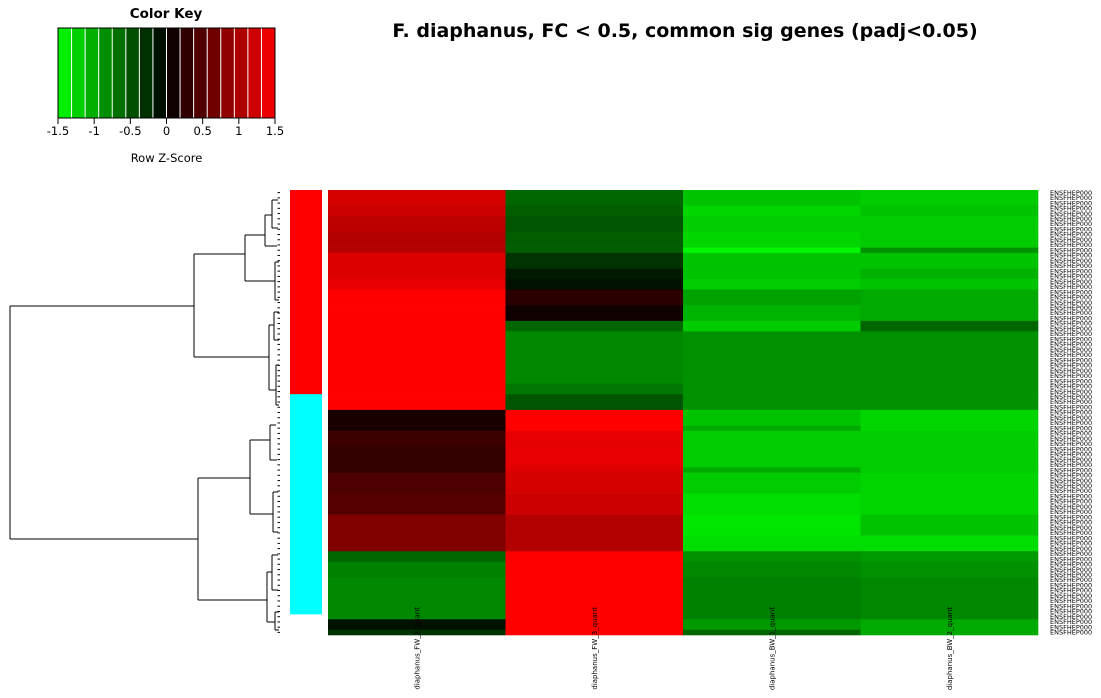  I want to click on column-label: diaphanus_BW_2_quant, so click(950, 648).